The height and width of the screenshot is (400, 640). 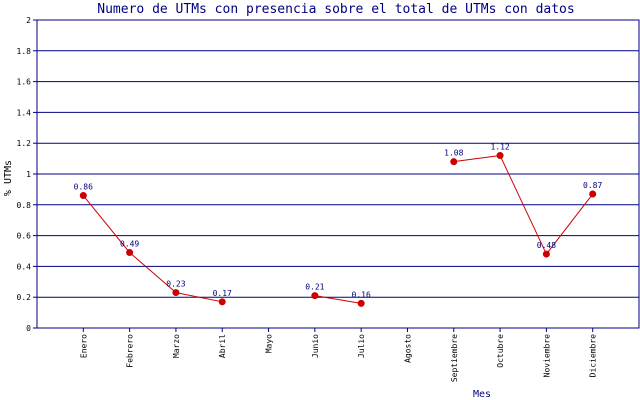 What do you see at coordinates (24, 205) in the screenshot?
I see `y-tick-label: 0.8` at bounding box center [24, 205].